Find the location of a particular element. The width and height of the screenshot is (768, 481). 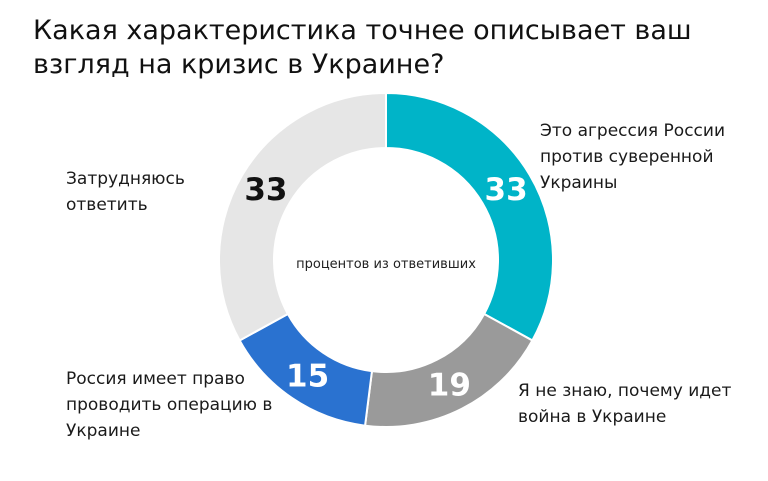

slice-aggression is located at coordinates (469, 216).